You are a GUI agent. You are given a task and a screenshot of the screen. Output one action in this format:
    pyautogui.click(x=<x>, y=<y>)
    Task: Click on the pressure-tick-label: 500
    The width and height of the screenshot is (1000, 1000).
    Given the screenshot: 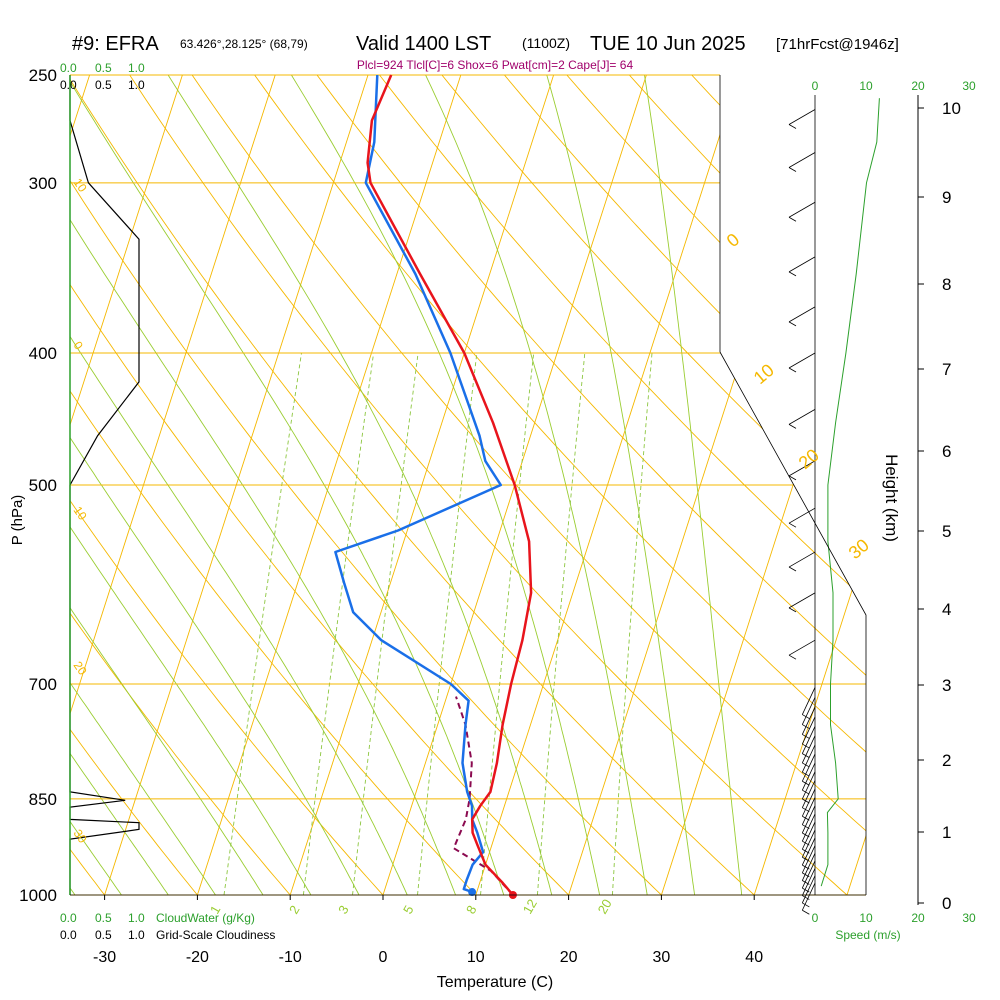 What is the action you would take?
    pyautogui.click(x=43, y=485)
    